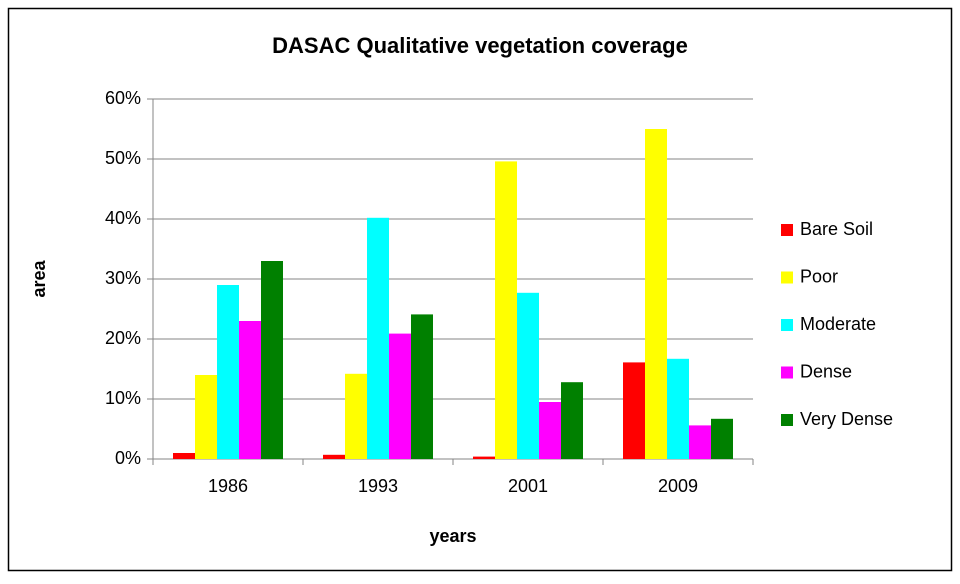 The width and height of the screenshot is (960, 584). I want to click on x-axis-label: years, so click(452, 536).